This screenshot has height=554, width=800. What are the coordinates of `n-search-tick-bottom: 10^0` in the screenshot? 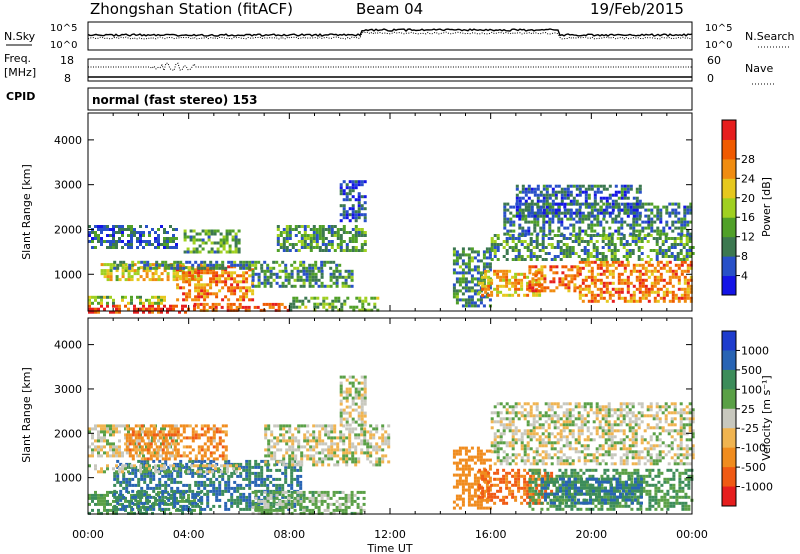 It's located at (718, 45).